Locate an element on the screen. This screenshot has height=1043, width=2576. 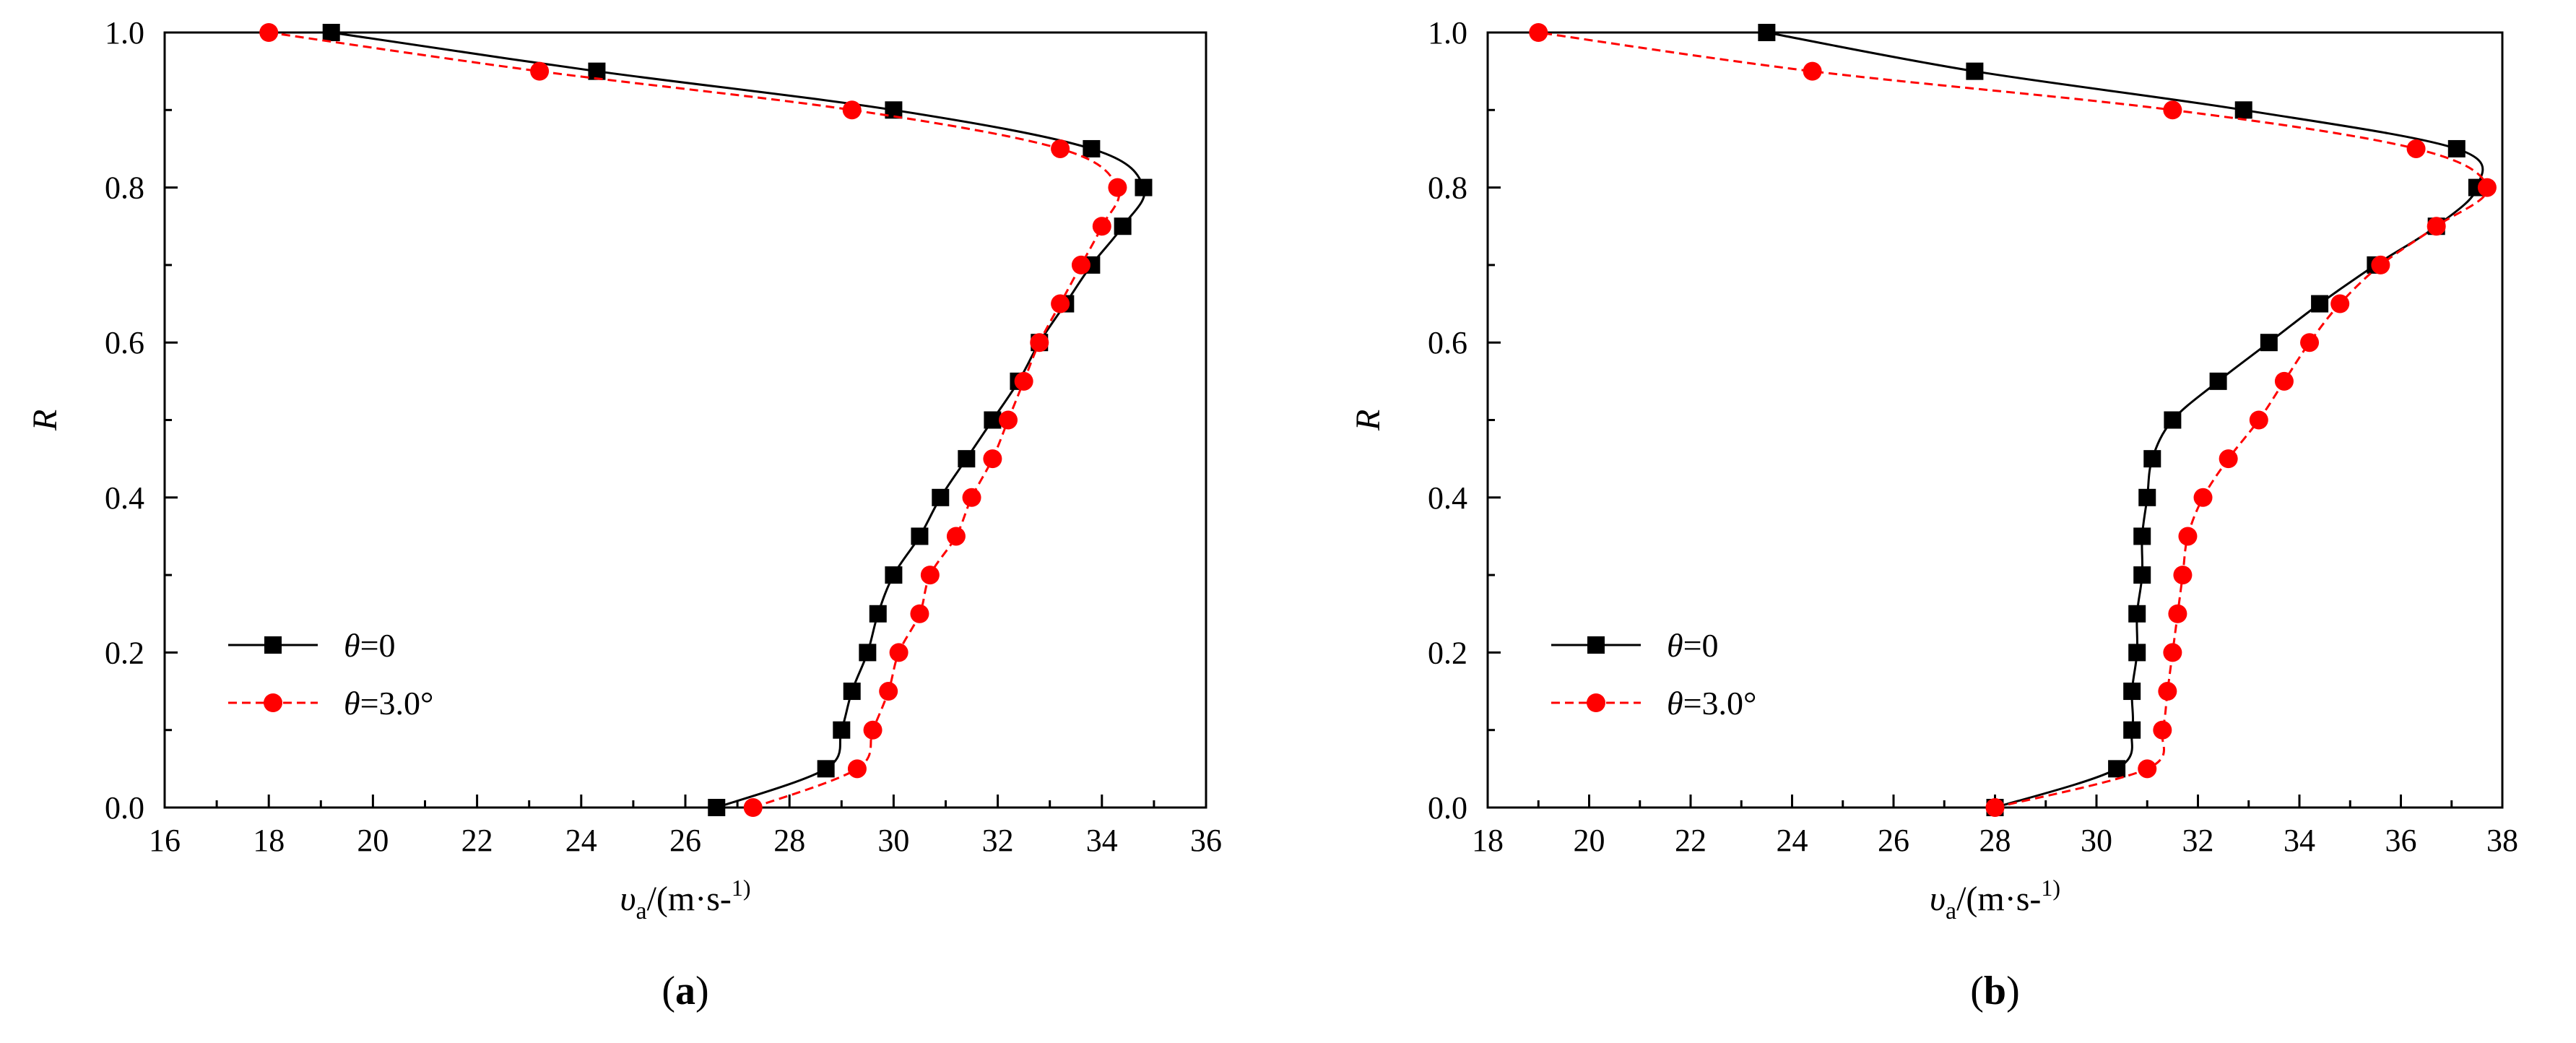
chart-b-x-tick-label: 28 is located at coordinates (1995, 841).